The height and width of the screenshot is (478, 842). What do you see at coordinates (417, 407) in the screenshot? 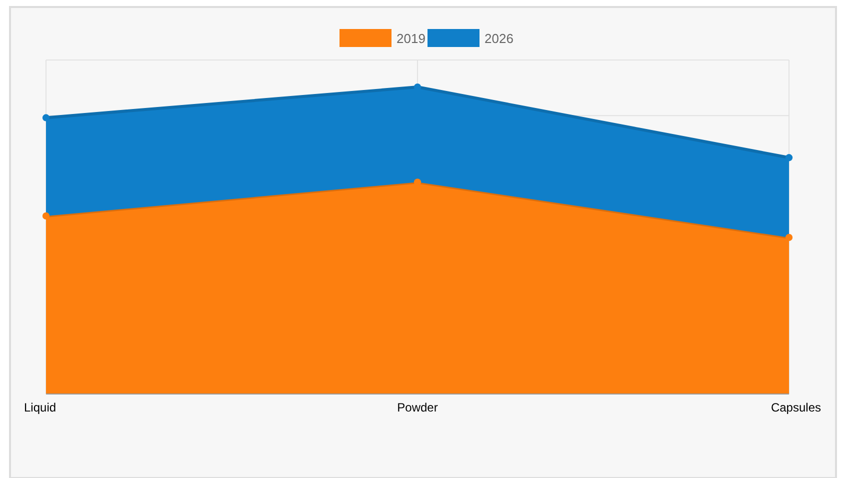
I see `x-tick-label: Powder` at bounding box center [417, 407].